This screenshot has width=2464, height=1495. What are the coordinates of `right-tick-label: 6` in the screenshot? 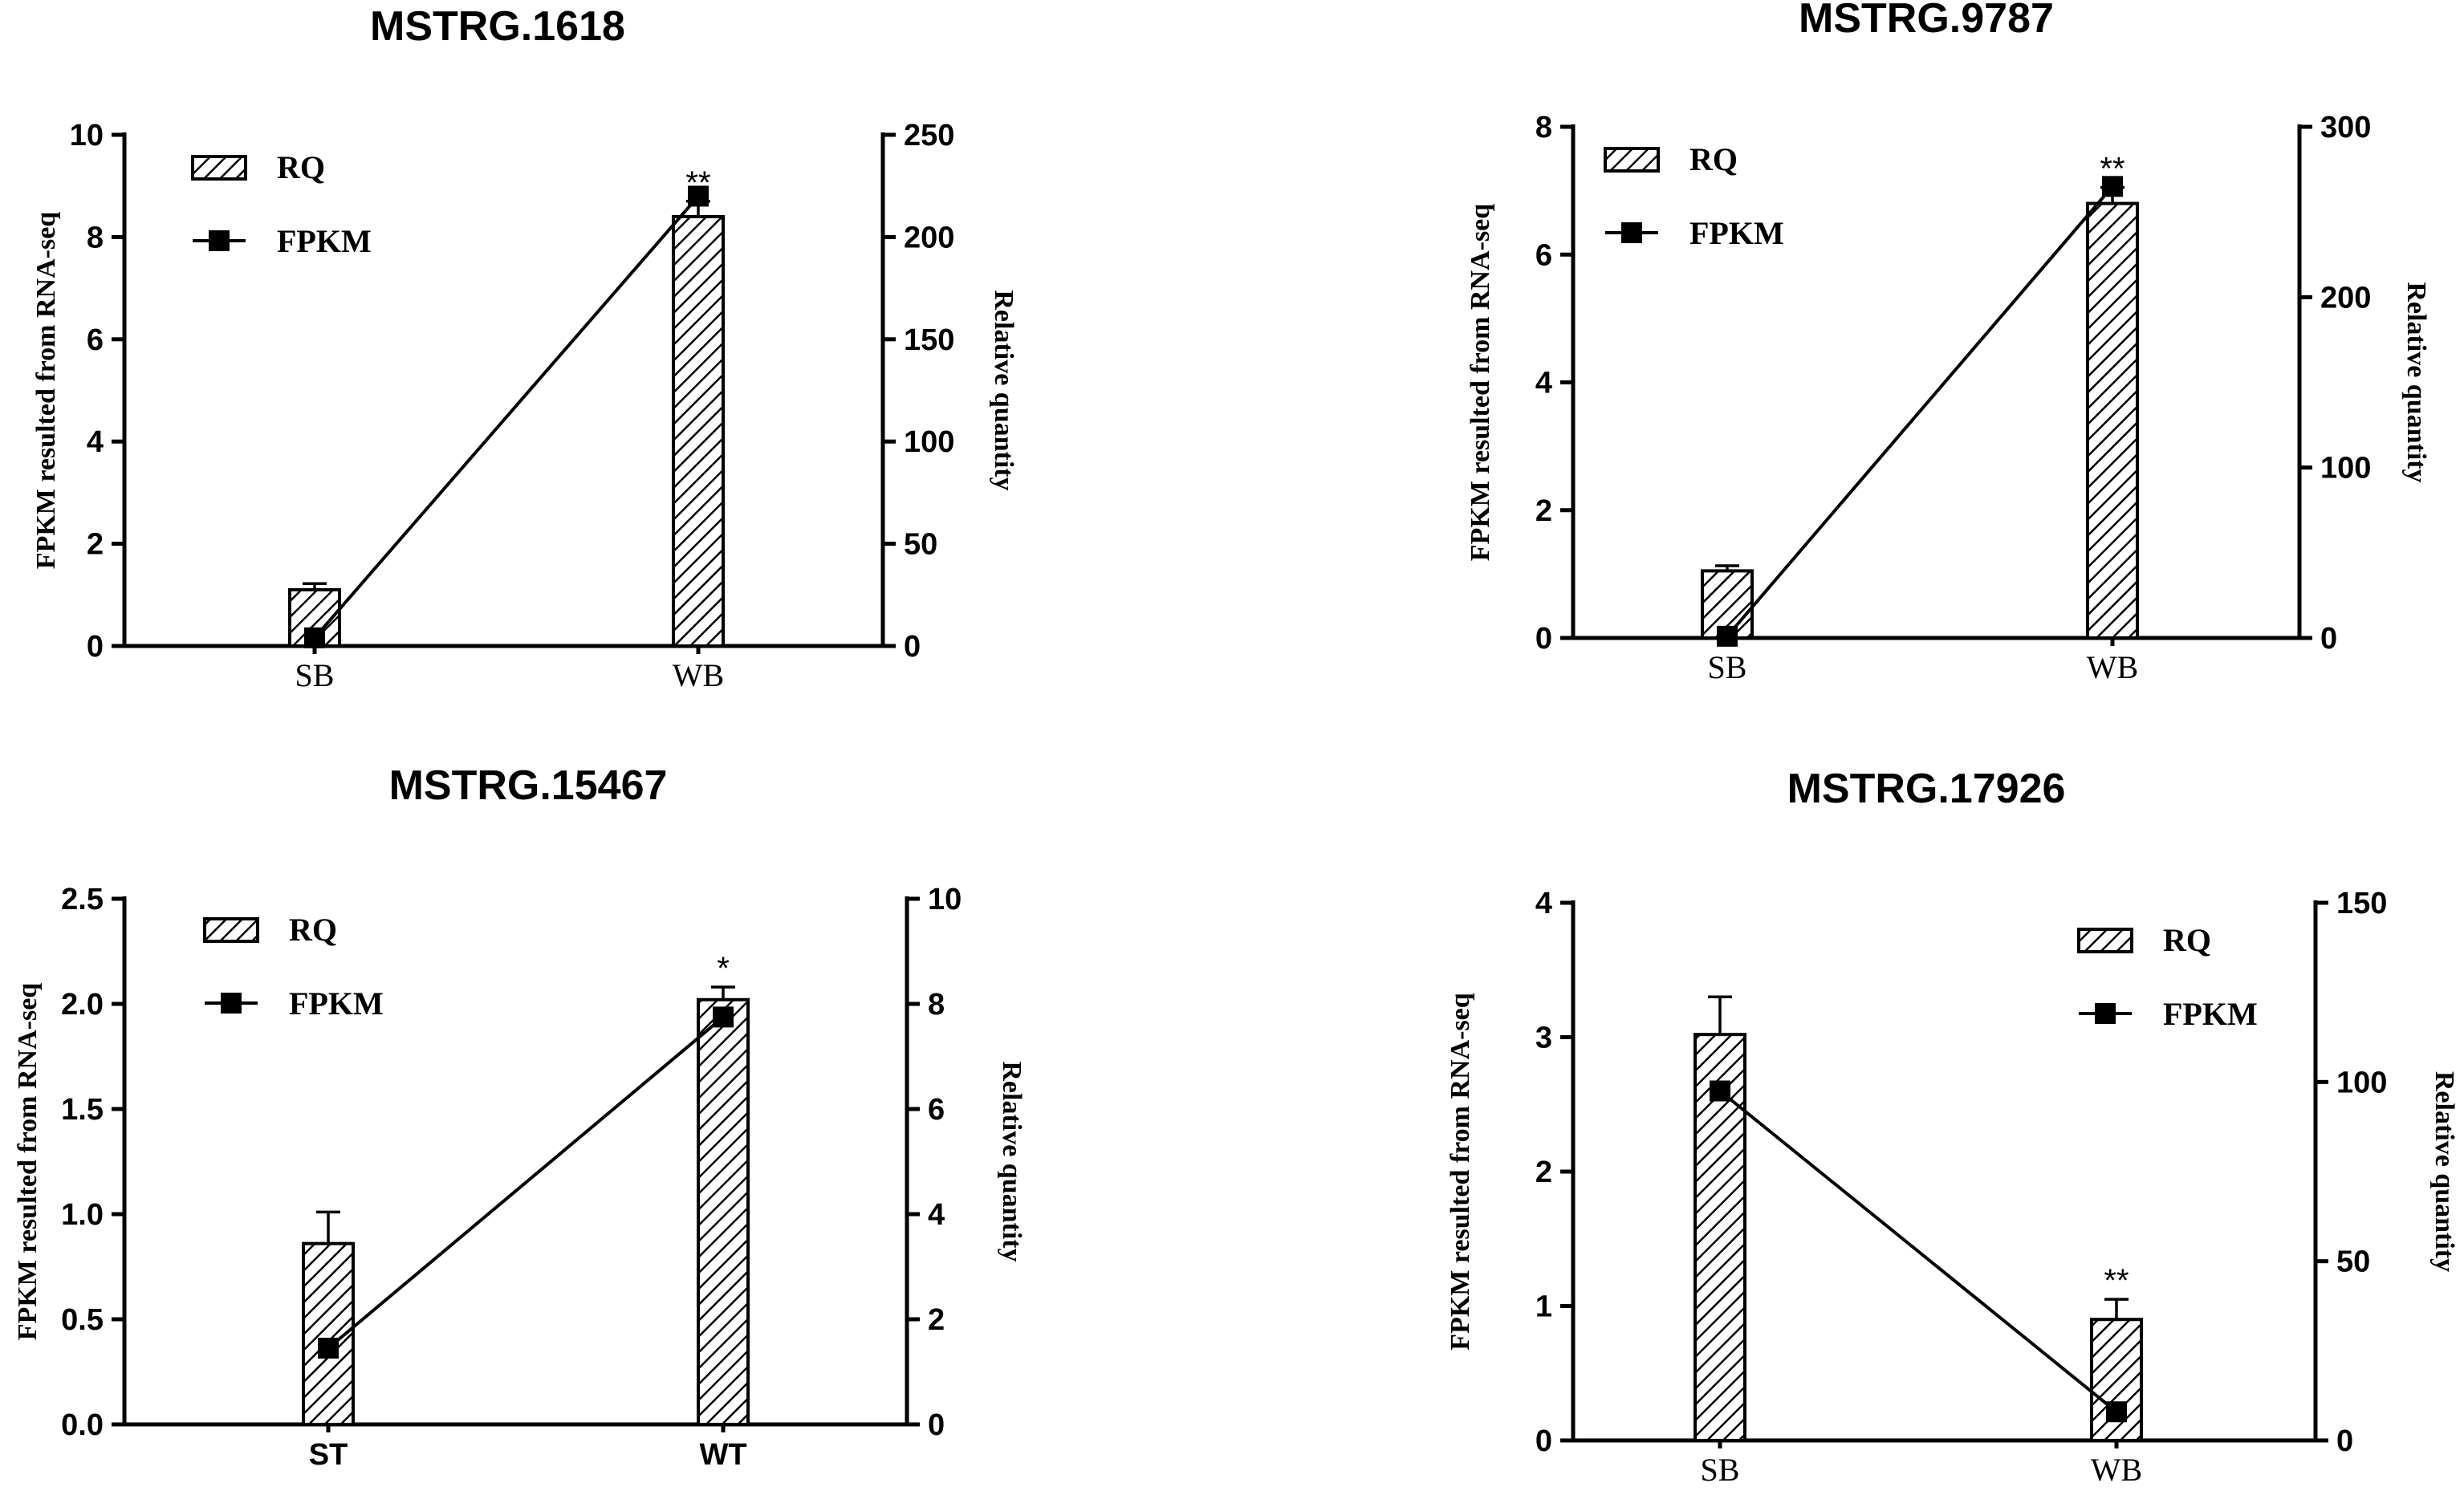 It's located at (937, 1110).